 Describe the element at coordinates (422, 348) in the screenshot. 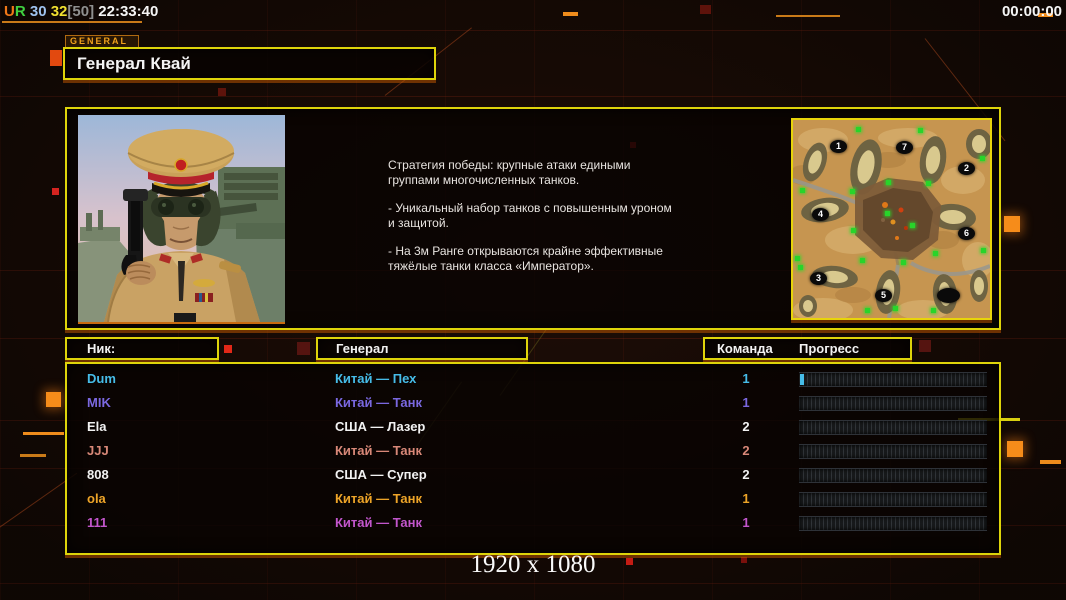

I see `header-general-box: Генерал` at that location.